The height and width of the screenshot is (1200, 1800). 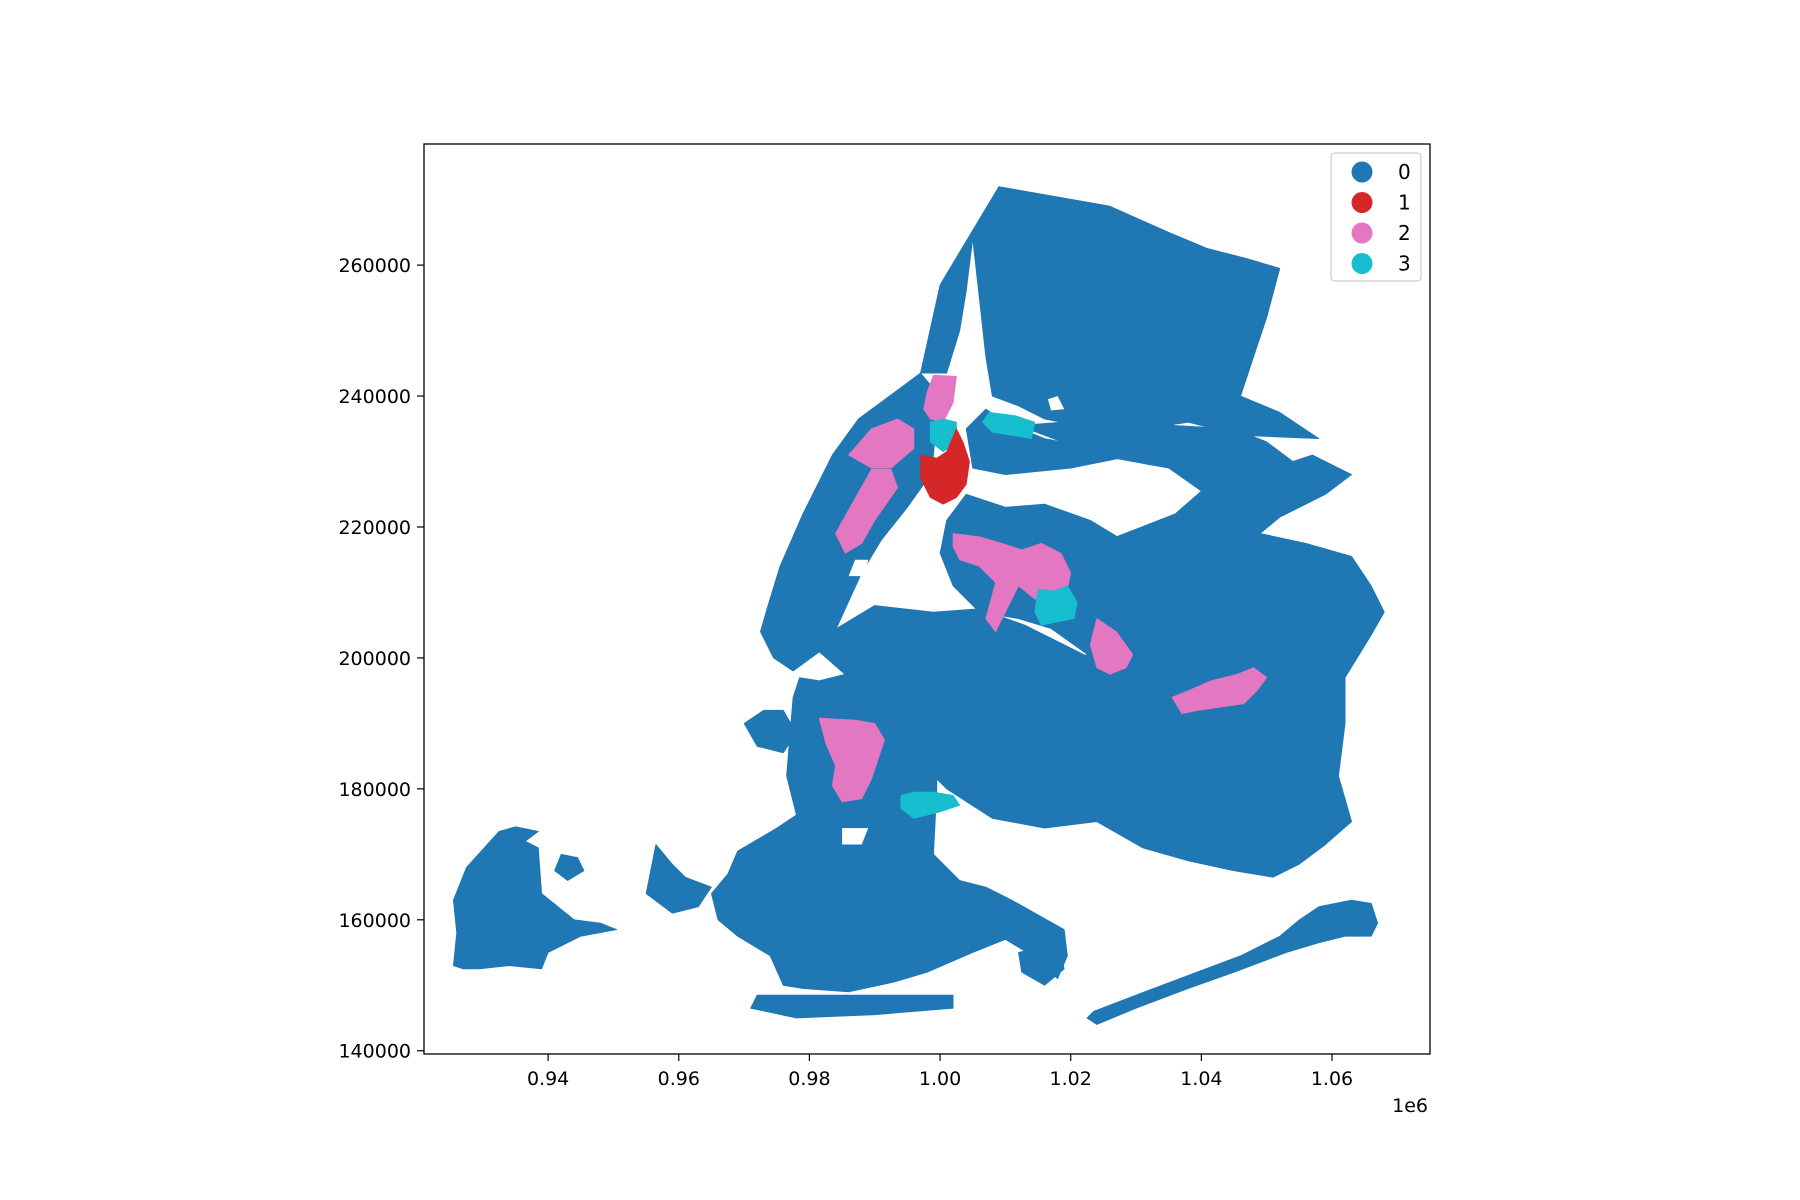 I want to click on y-tick-label: 140000, so click(x=374, y=1052).